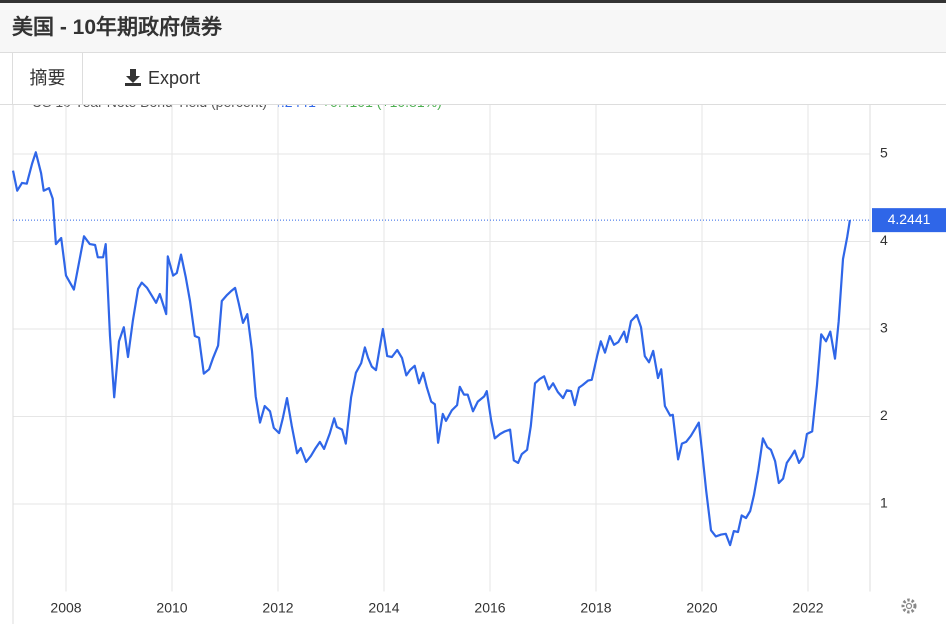 This screenshot has width=946, height=624. I want to click on y-tick-label: 4, so click(884, 240).